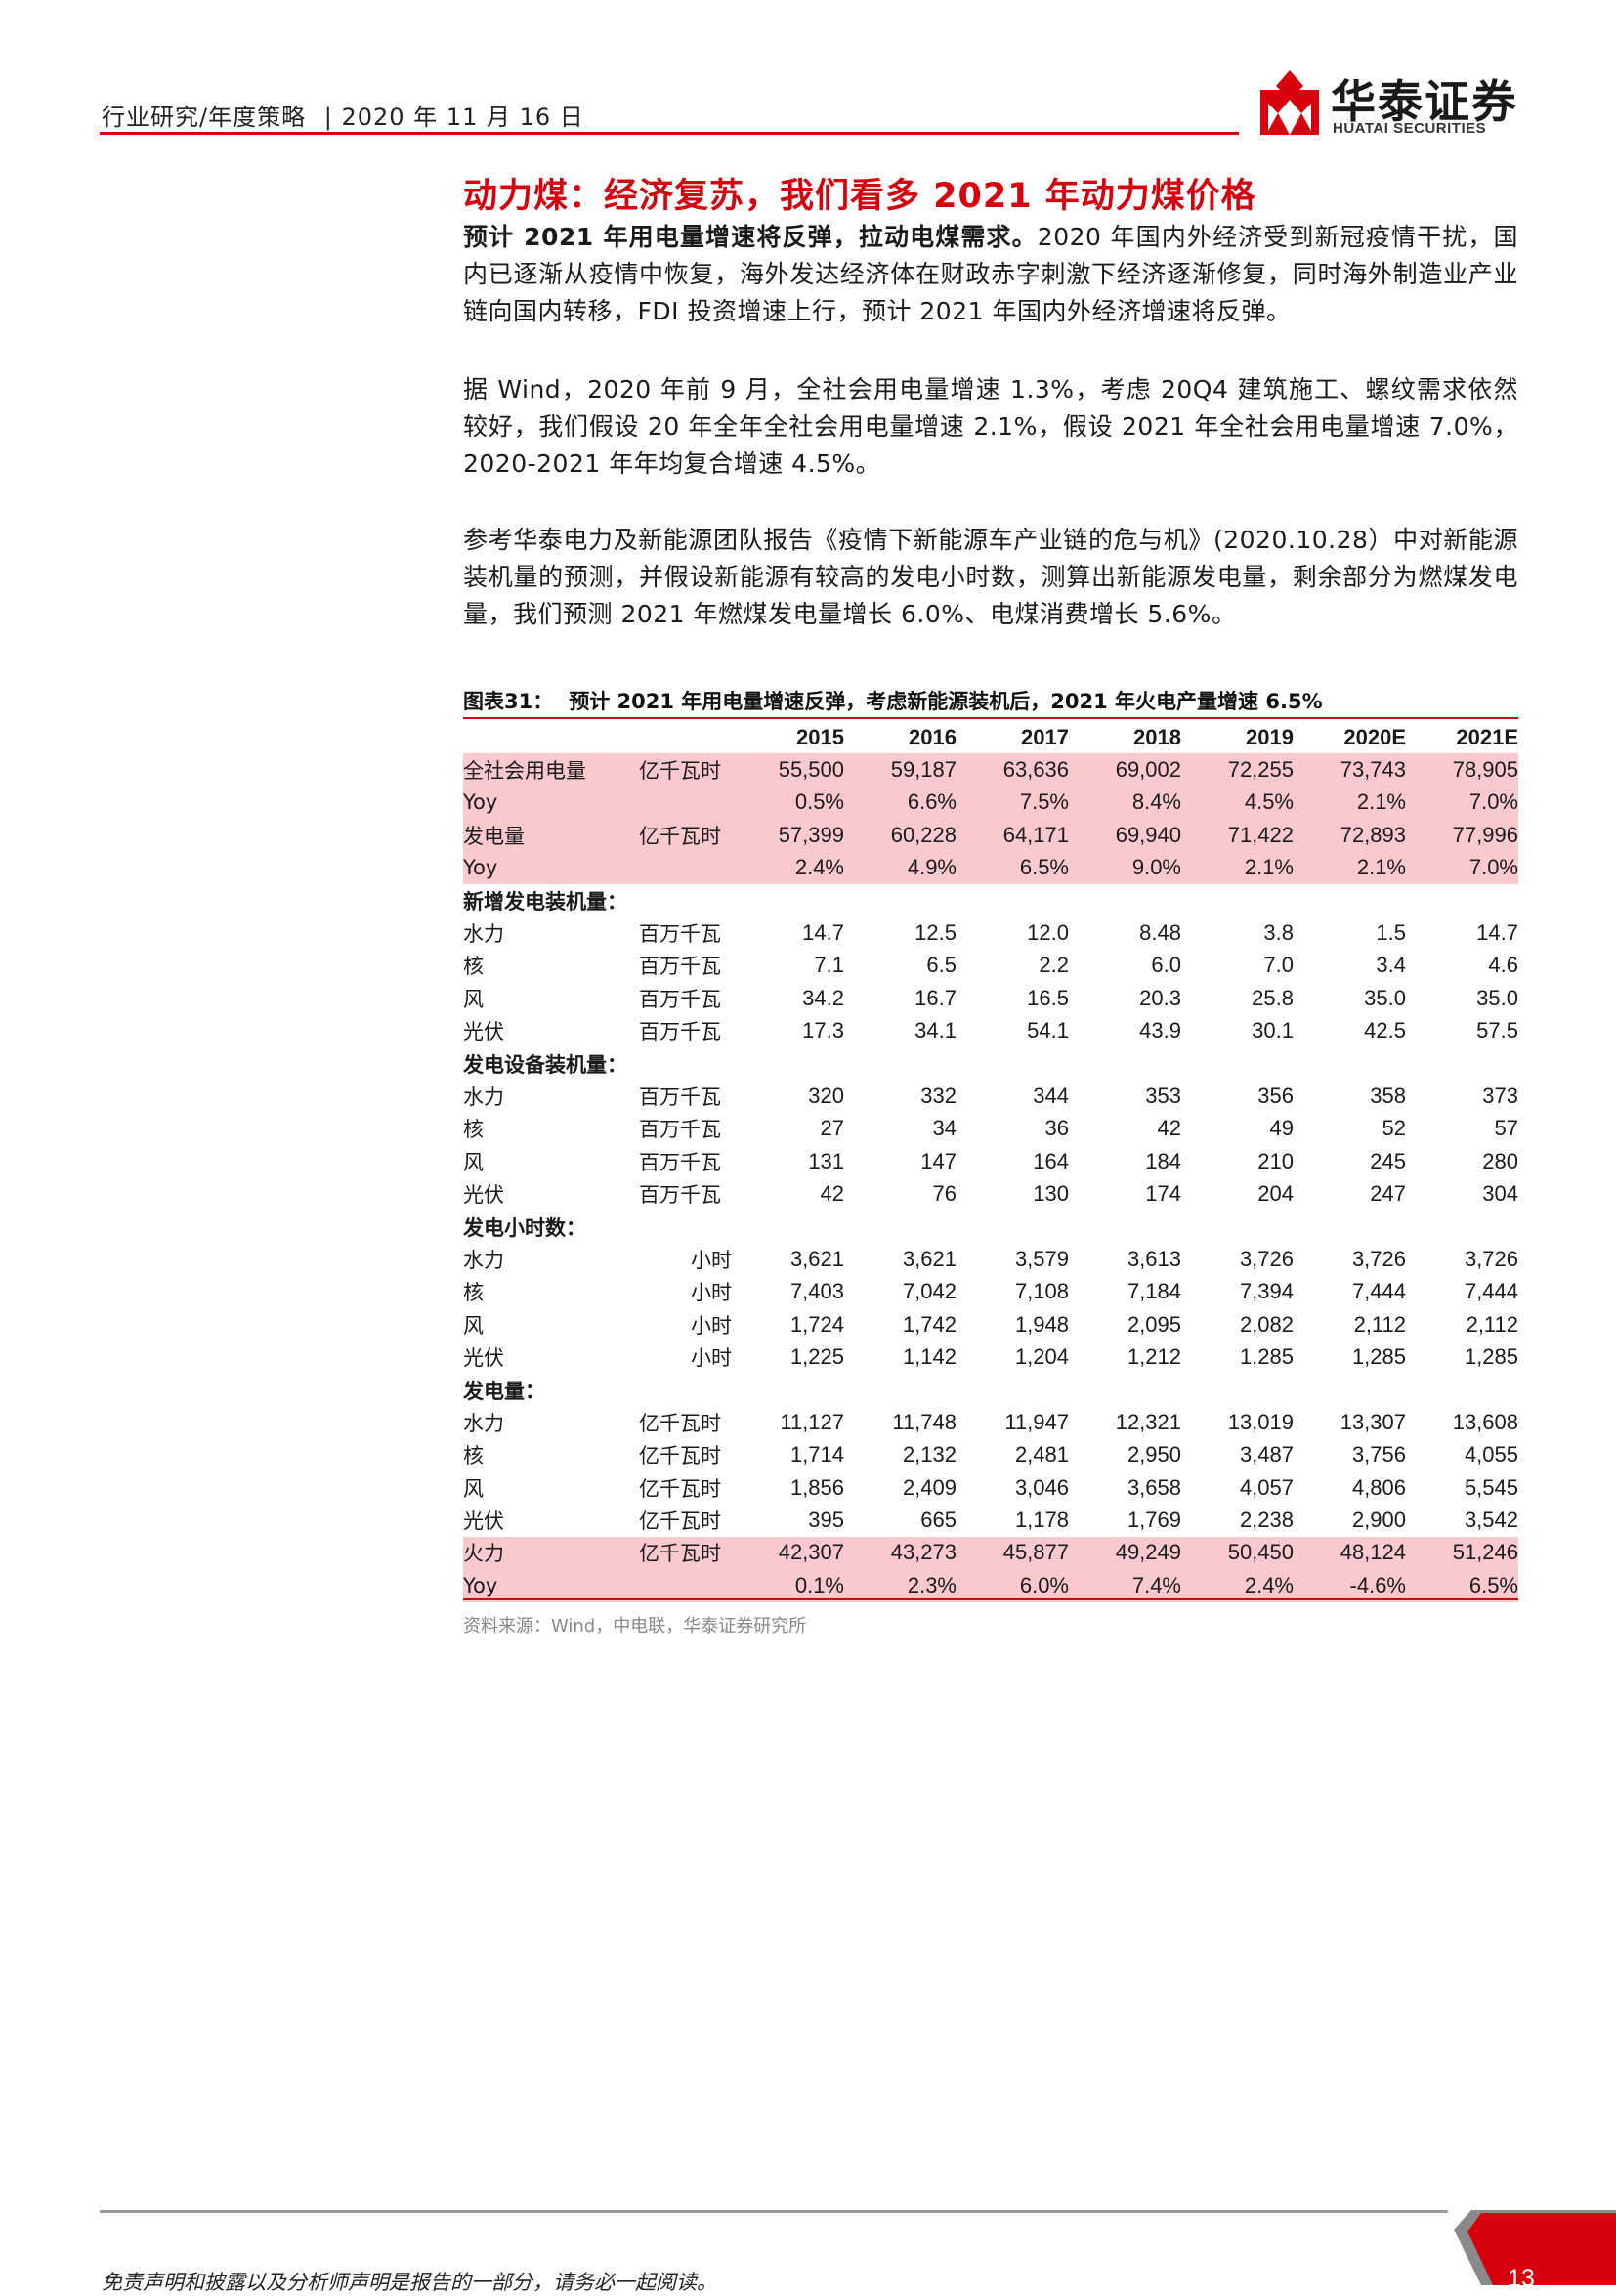  I want to click on table-cell: 7,403, so click(816, 1291).